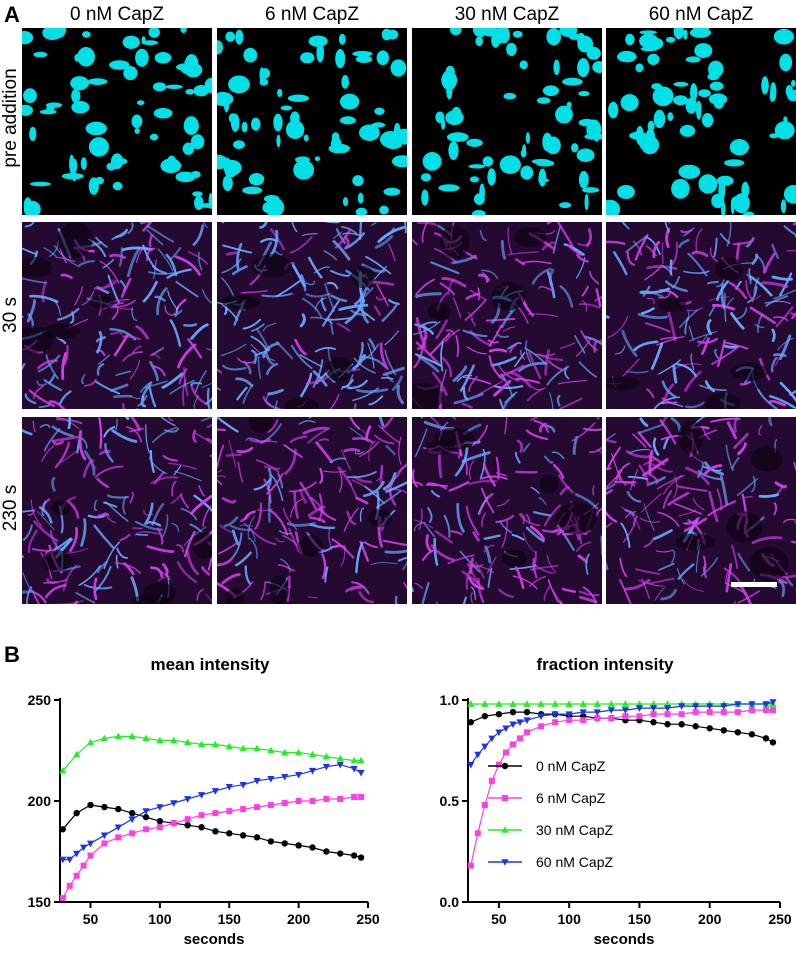 The image size is (796, 957). Describe the element at coordinates (507, 315) in the screenshot. I see `micrograph-30s-30nm` at that location.